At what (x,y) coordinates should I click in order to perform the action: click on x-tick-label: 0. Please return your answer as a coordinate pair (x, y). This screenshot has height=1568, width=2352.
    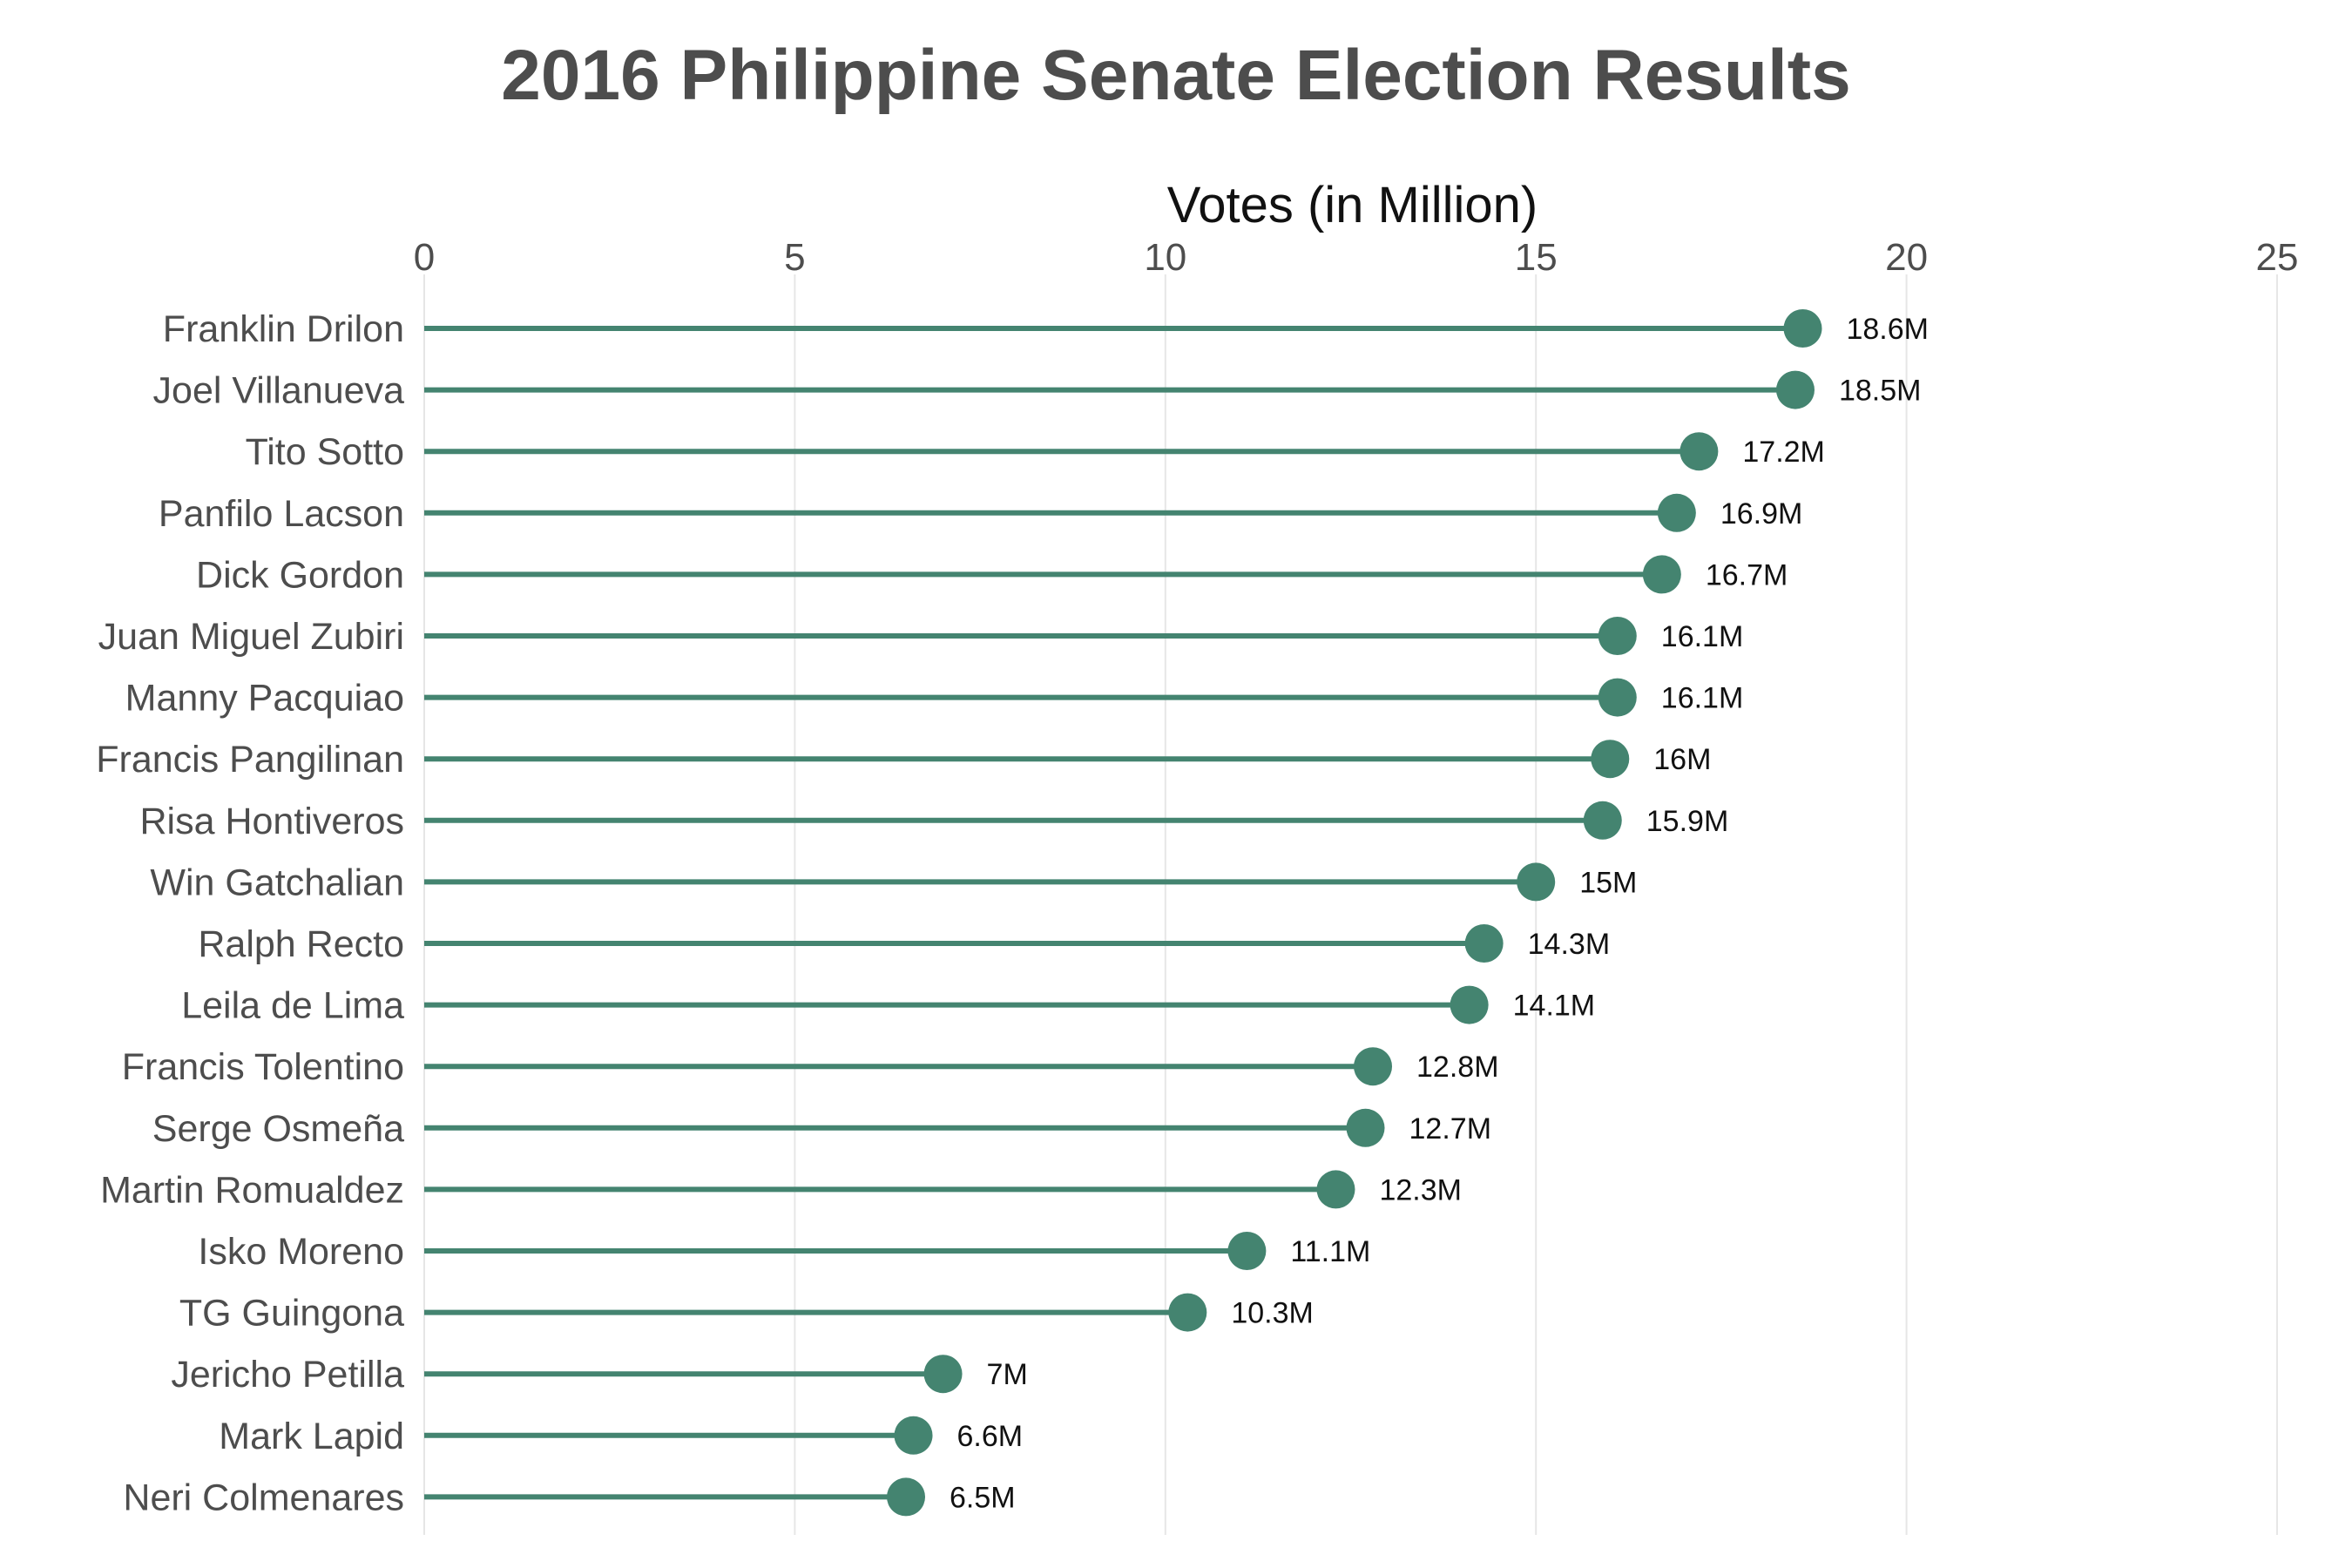
    Looking at the image, I should click on (425, 257).